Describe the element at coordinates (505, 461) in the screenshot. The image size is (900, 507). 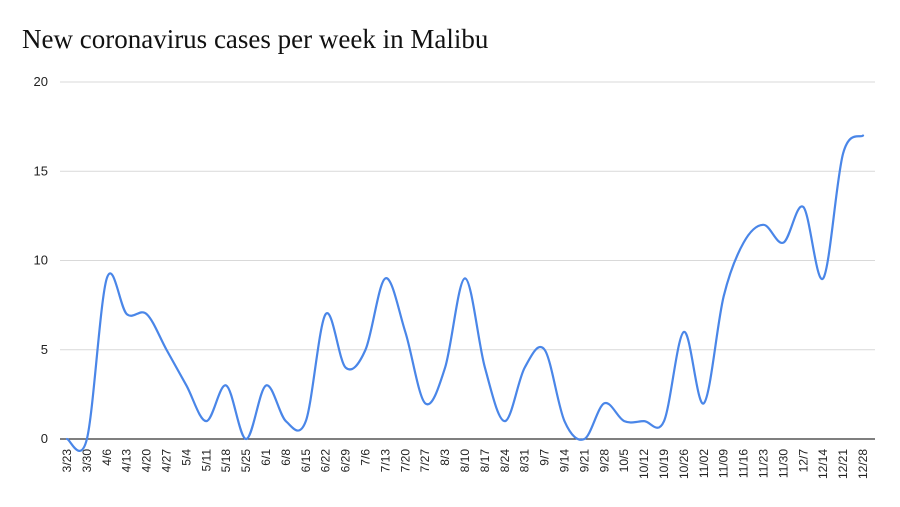
I see `x-tick-label: 8/24` at that location.